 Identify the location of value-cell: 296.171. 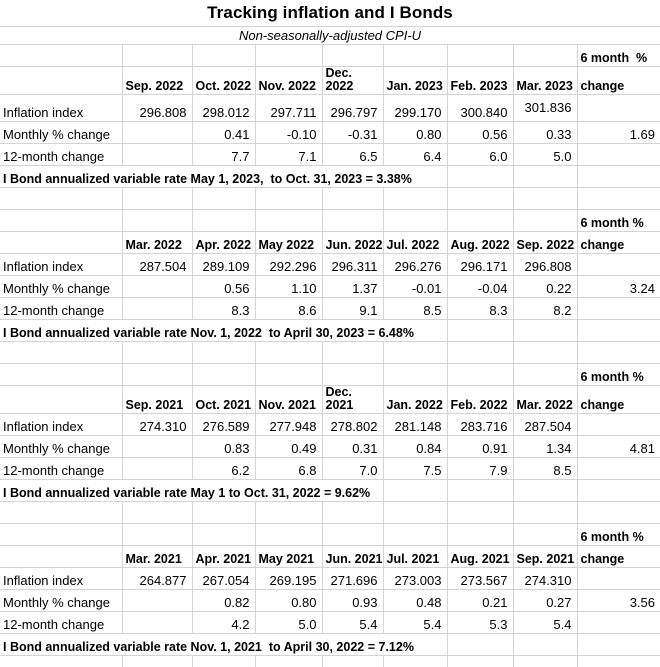
(480, 265).